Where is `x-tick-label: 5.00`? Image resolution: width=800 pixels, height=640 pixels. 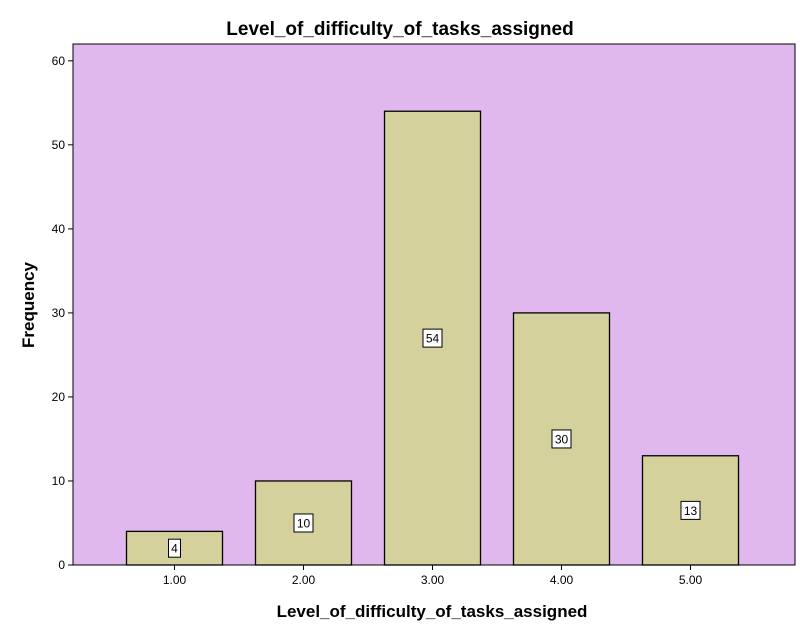 x-tick-label: 5.00 is located at coordinates (691, 580).